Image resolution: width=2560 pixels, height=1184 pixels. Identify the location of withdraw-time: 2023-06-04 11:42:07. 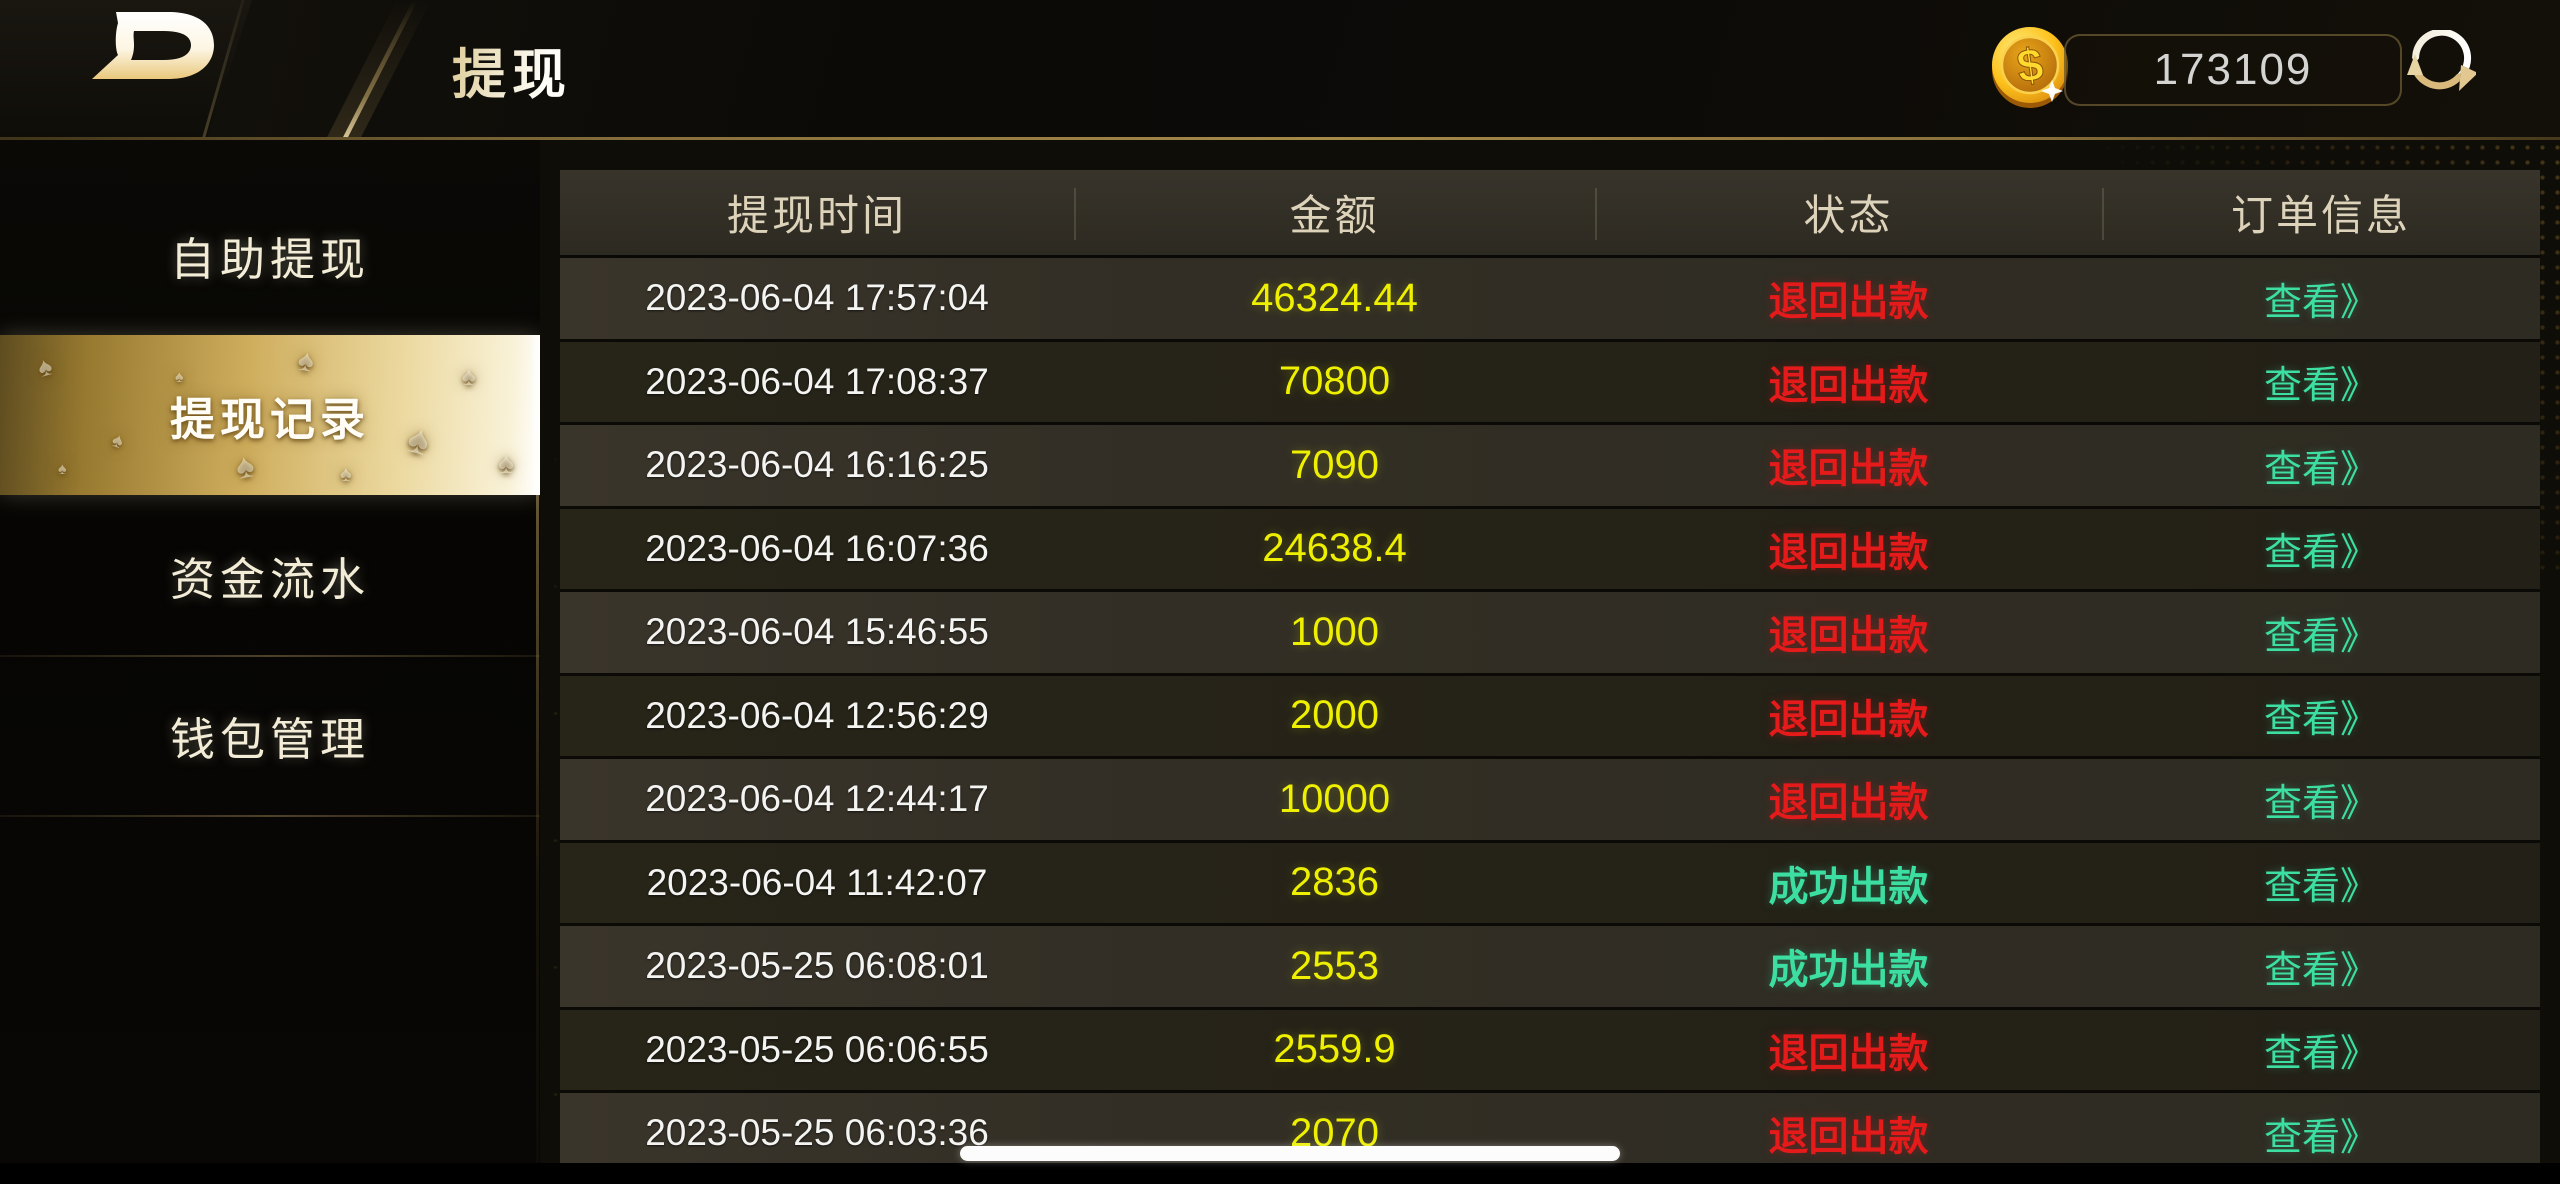
(817, 882).